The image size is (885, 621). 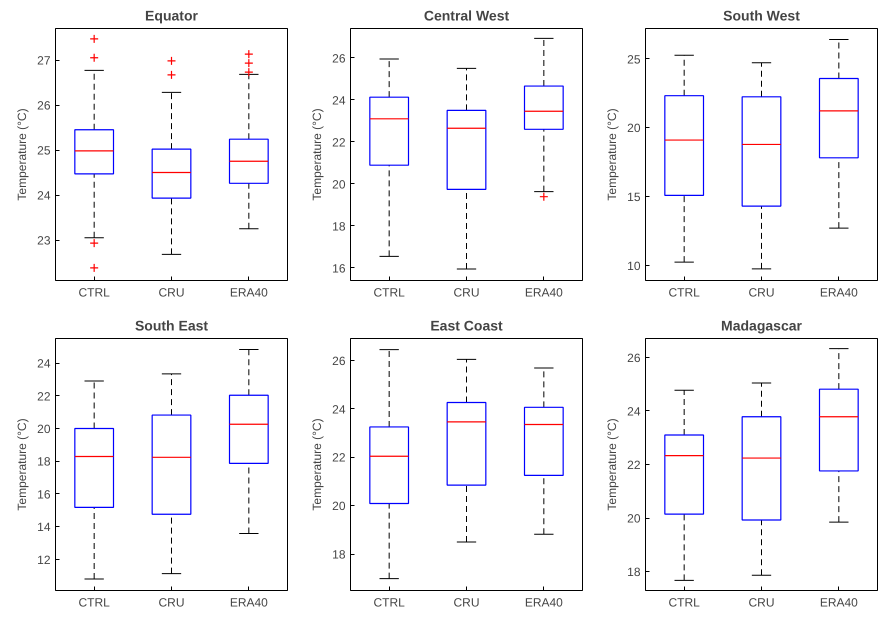 I want to click on chart-title: Madagascar, so click(x=762, y=326).